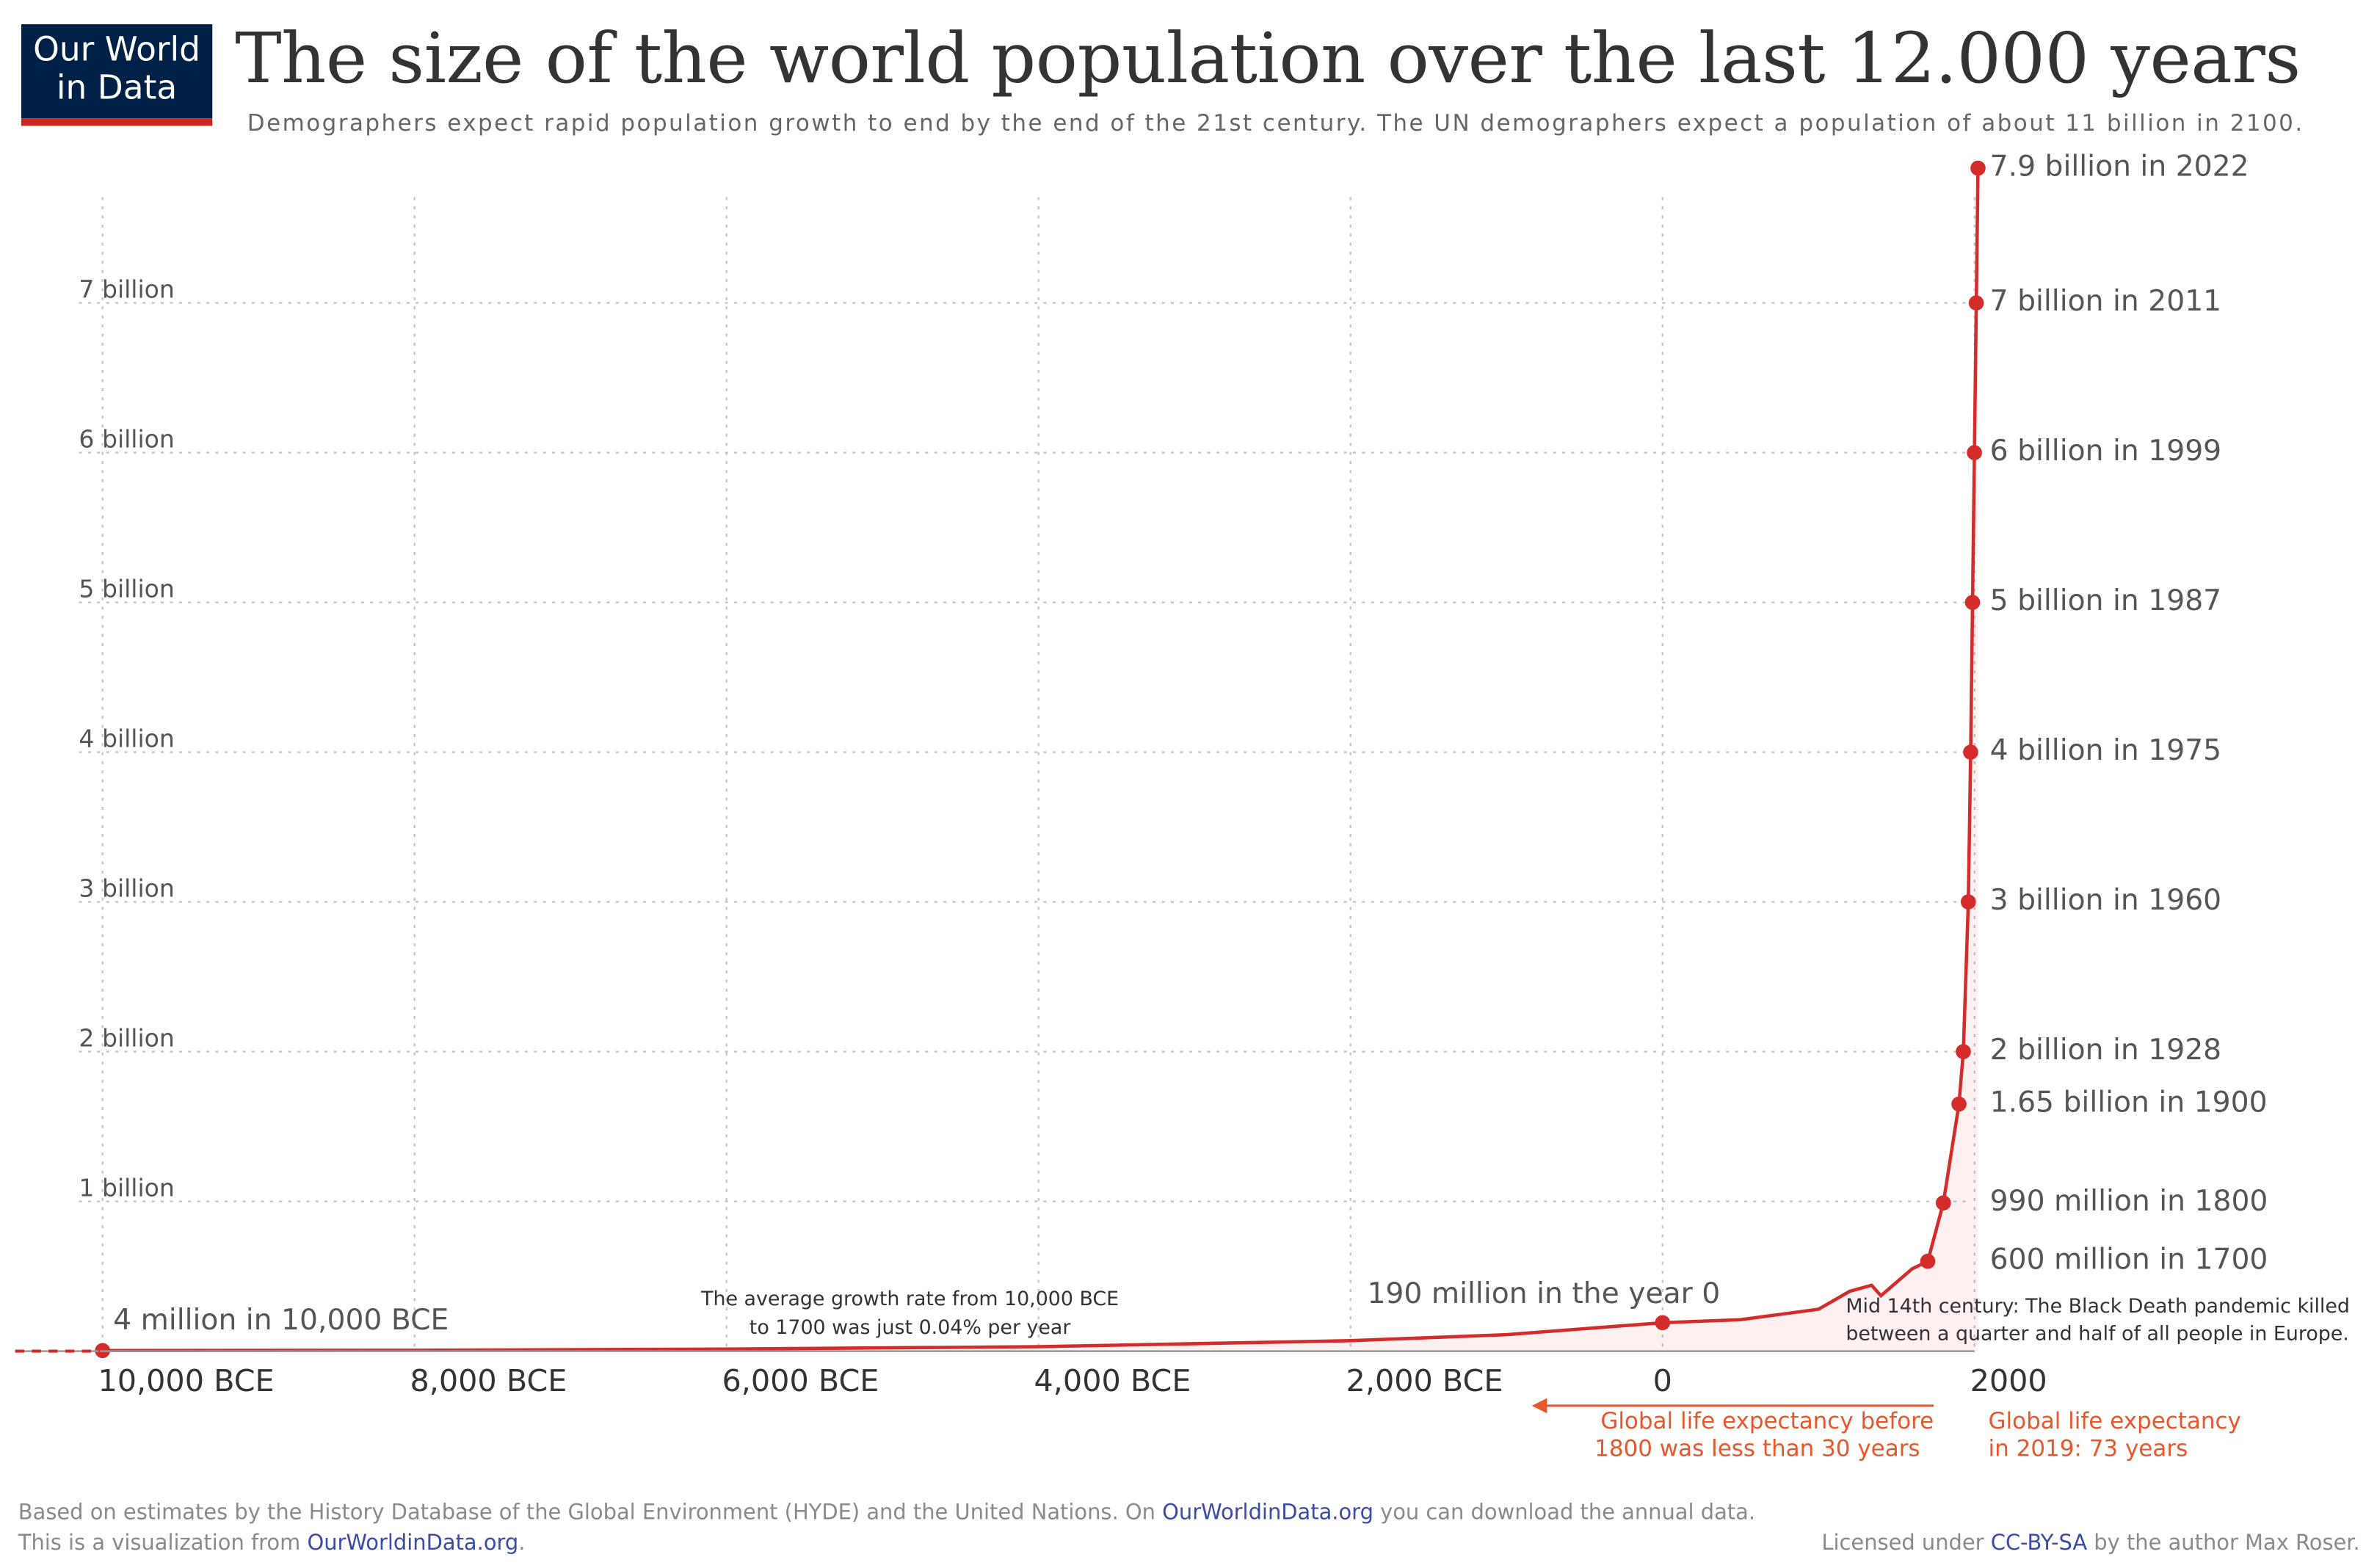 The image size is (2366, 1568). What do you see at coordinates (2115, 1421) in the screenshot?
I see `annotation: Global life expectancy` at bounding box center [2115, 1421].